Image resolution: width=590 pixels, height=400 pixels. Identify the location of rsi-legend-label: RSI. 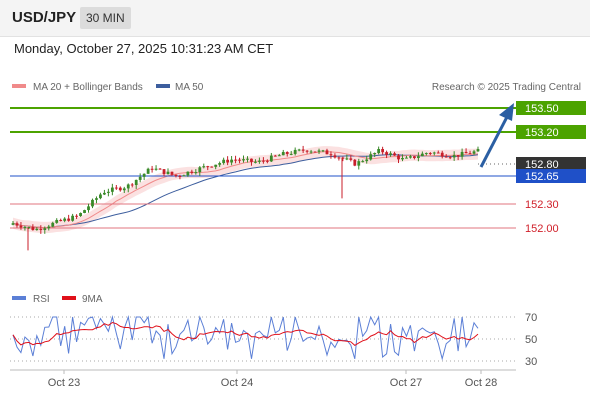
(41, 299).